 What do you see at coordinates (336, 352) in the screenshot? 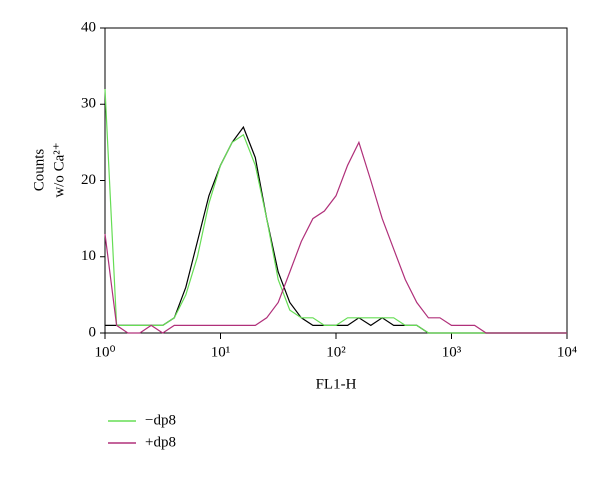
I see `x-tick-label: 10²` at bounding box center [336, 352].